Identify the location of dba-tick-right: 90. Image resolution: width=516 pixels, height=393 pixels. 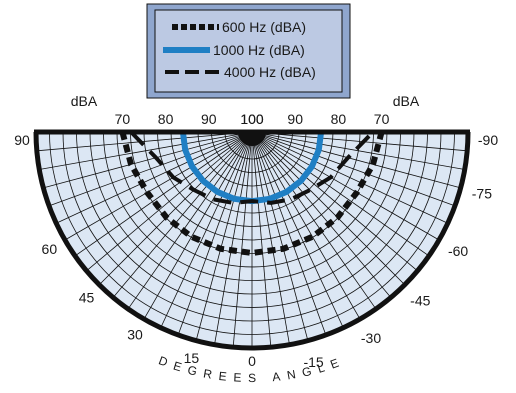
(295, 119).